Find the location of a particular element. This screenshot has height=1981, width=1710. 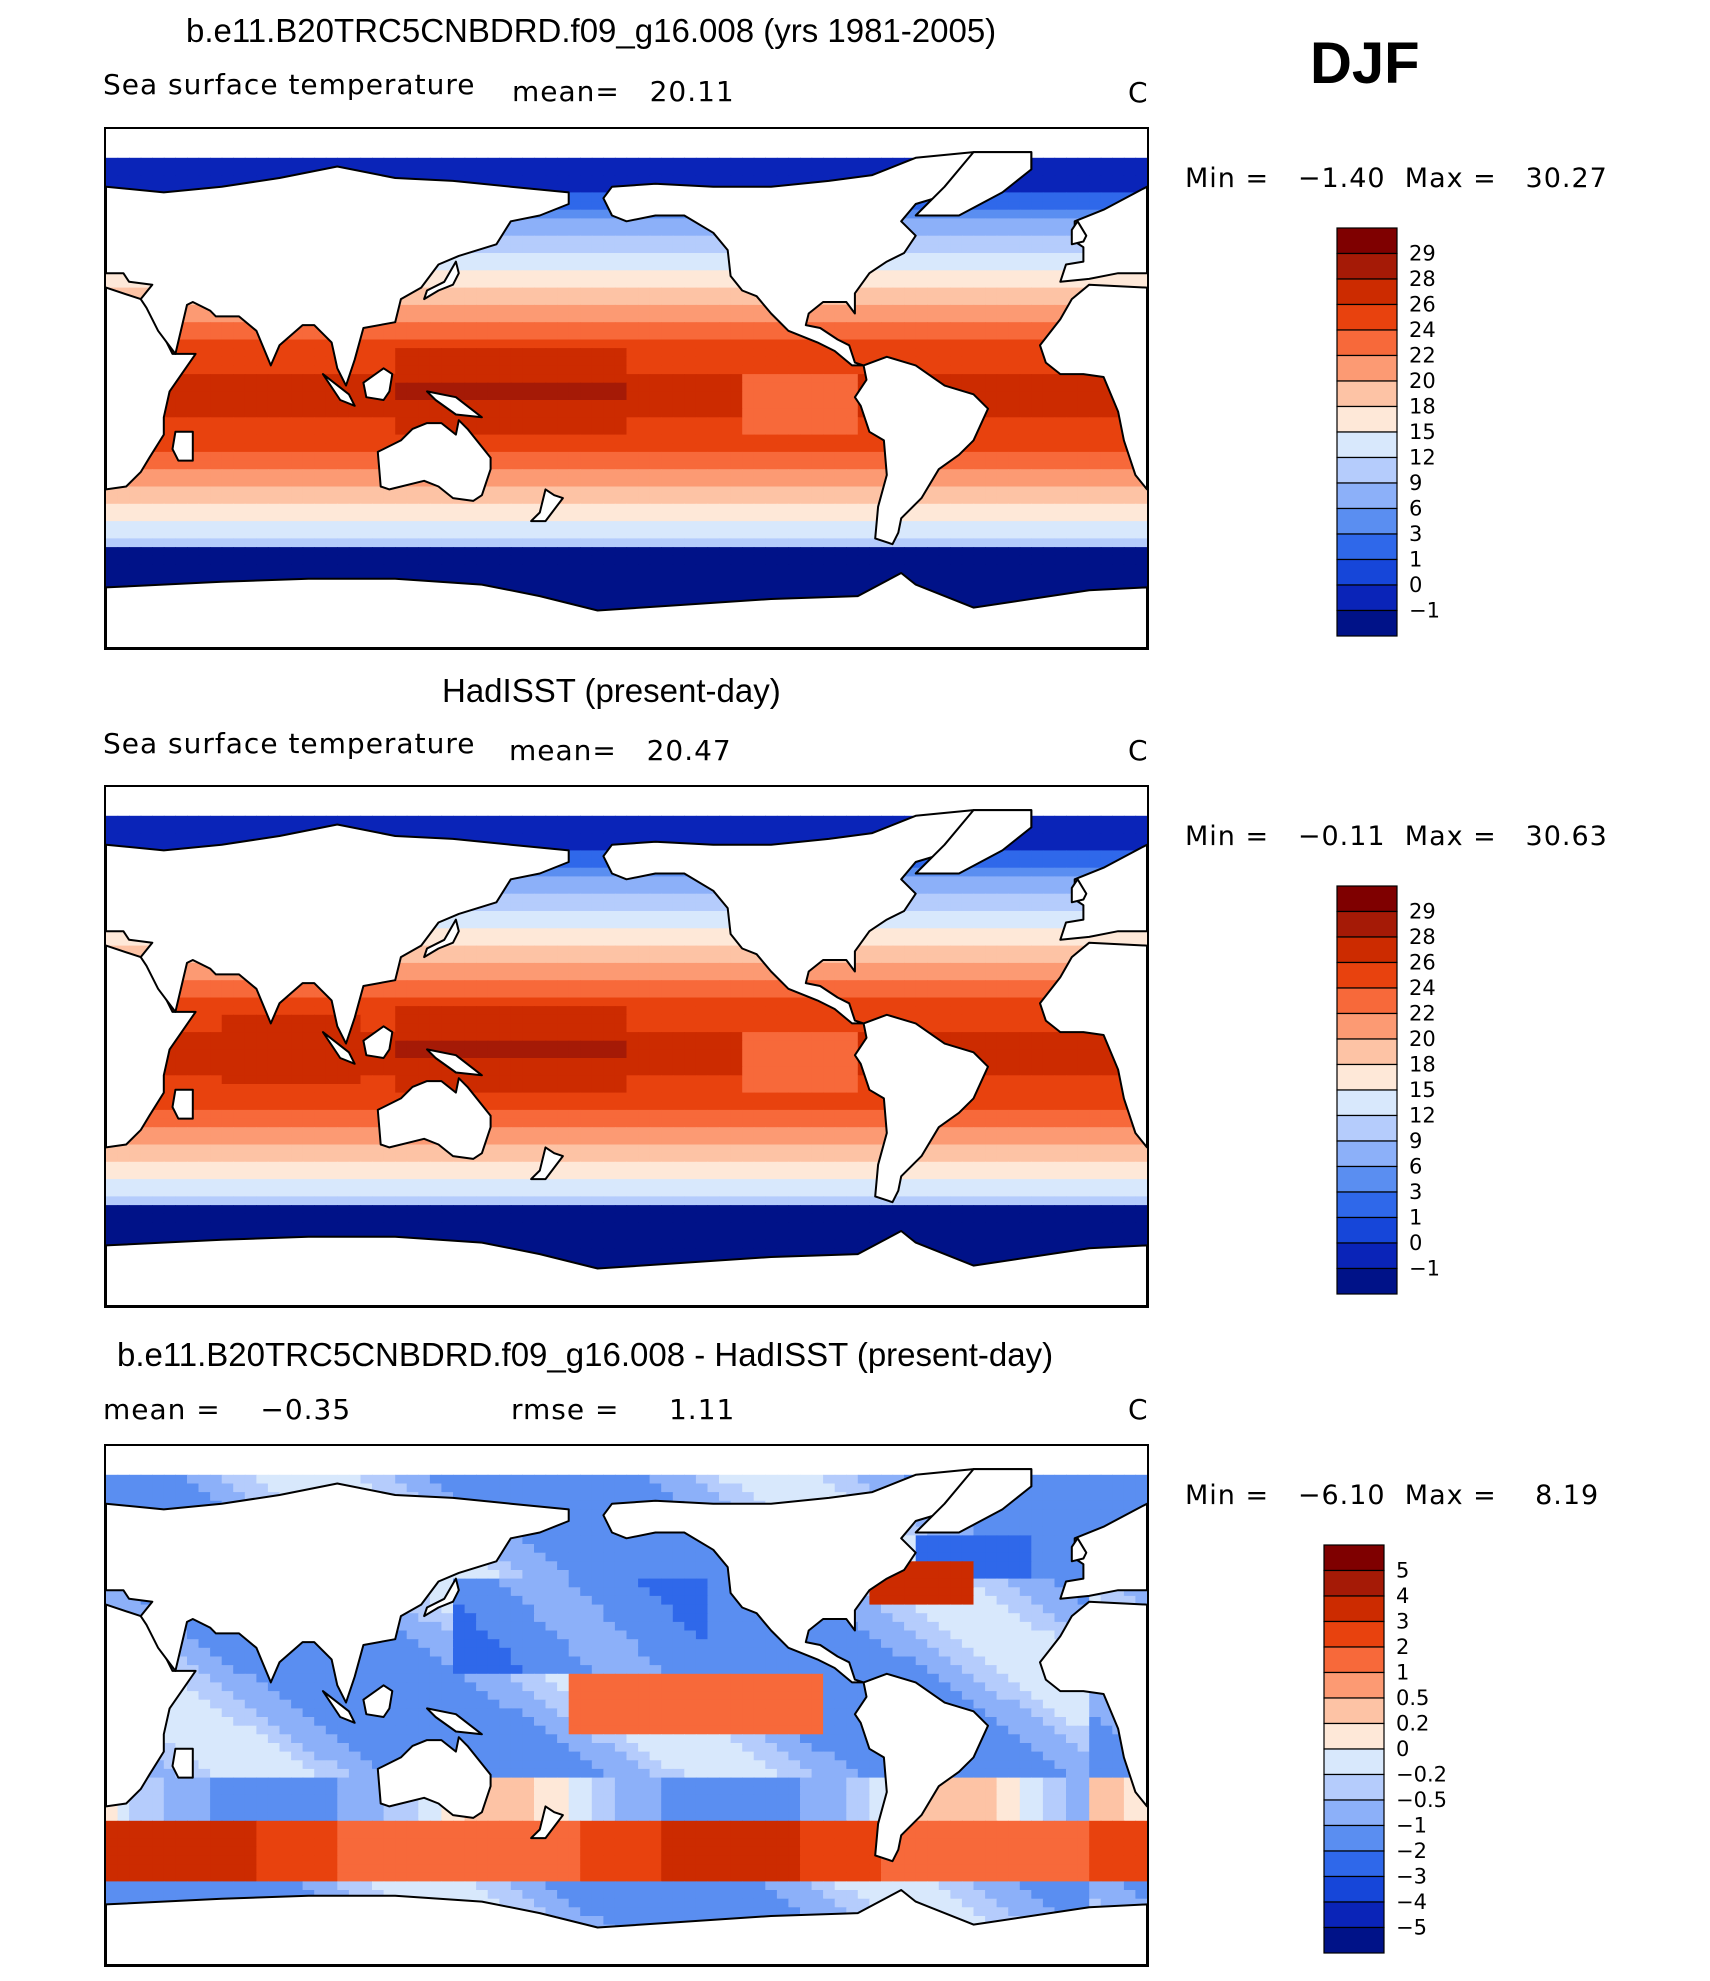

panel-3-rmse: rmse = 1.11 is located at coordinates (623, 1409).